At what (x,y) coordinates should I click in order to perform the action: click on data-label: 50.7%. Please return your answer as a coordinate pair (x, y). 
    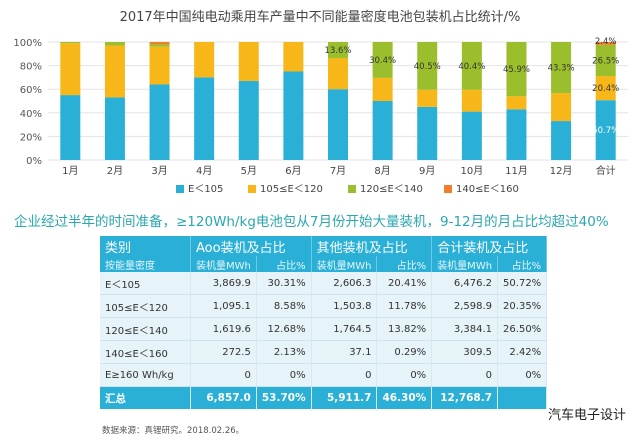
    Looking at the image, I should click on (605, 131).